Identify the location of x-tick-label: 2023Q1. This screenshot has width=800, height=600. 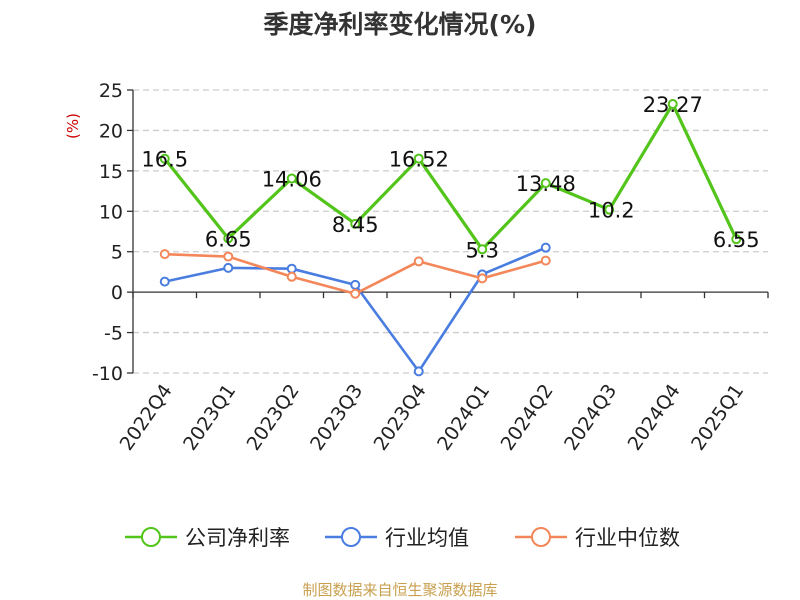
(209, 417).